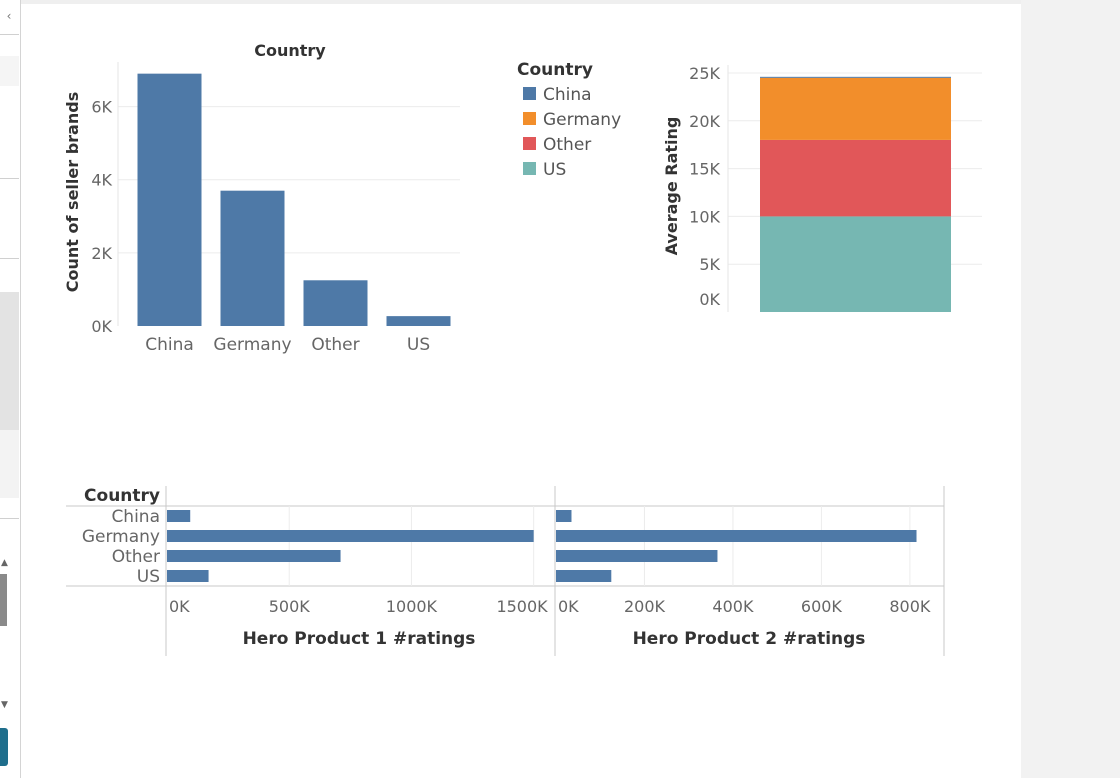 This screenshot has height=778, width=1120. I want to click on y-tick-label: 15K, so click(704, 169).